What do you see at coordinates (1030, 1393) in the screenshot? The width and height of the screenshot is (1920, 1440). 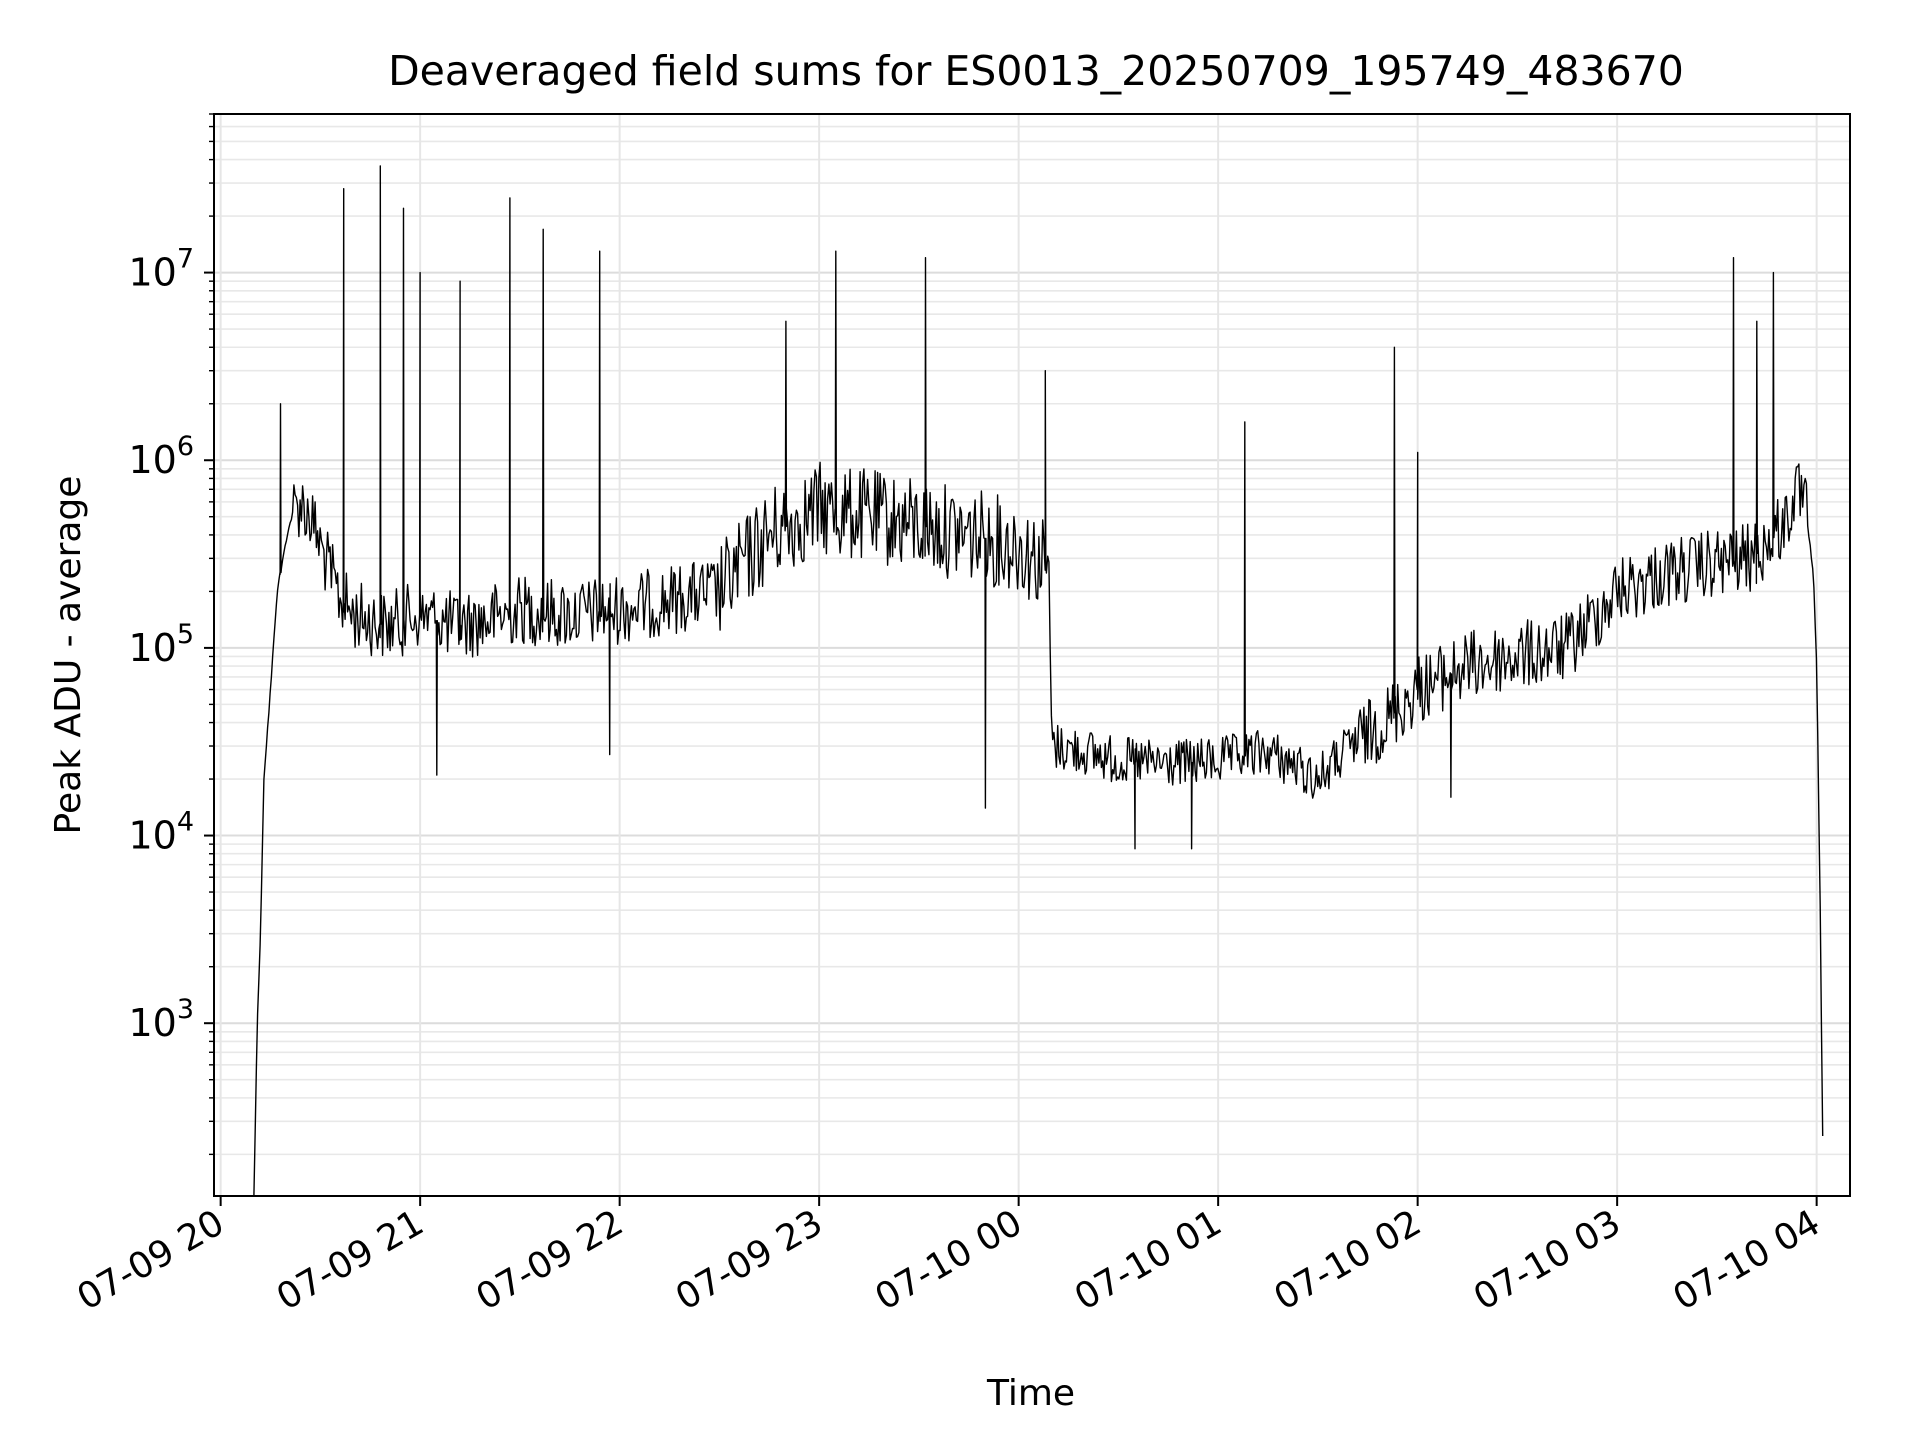 I see `x-axis-label: Time` at bounding box center [1030, 1393].